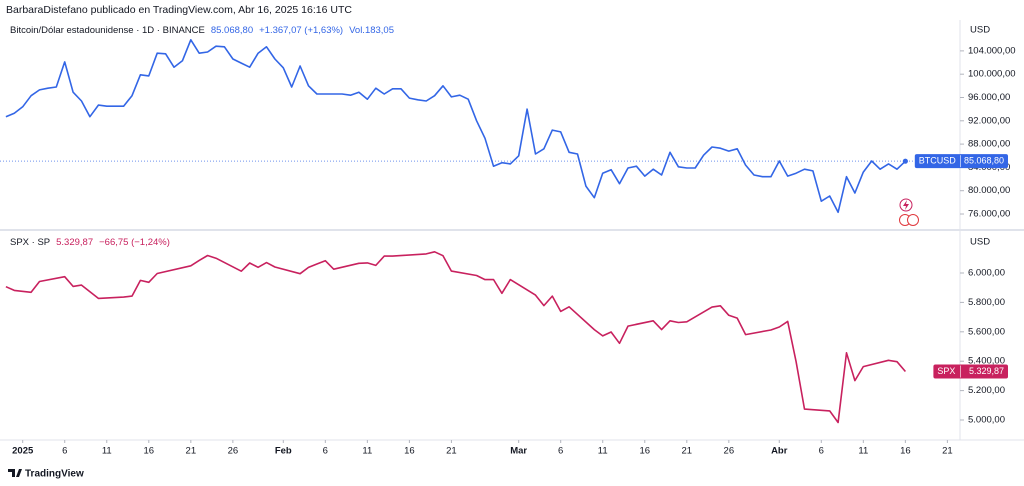  I want to click on y-tick-label: 5.200,00, so click(986, 390).